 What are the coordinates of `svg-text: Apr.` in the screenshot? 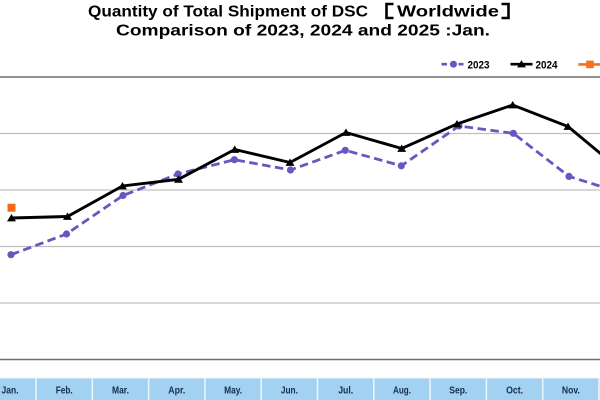 It's located at (176, 390).